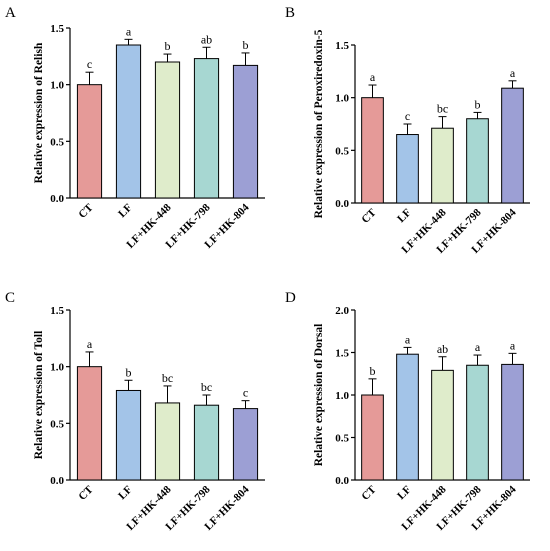  Describe the element at coordinates (290, 13) in the screenshot. I see `panel-letter: B` at that location.